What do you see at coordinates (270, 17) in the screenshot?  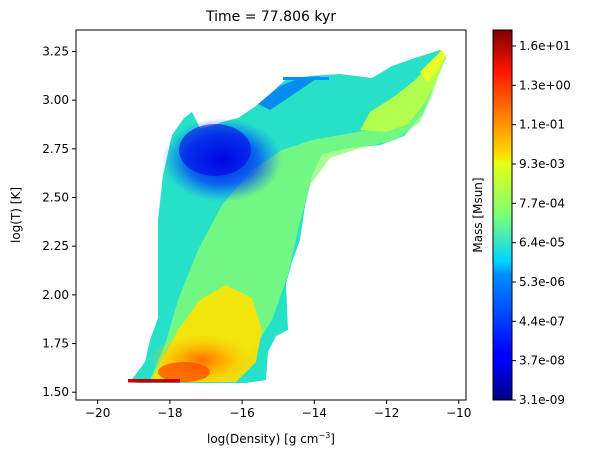 I see `chart-title: Time = 77.806 kyr` at bounding box center [270, 17].